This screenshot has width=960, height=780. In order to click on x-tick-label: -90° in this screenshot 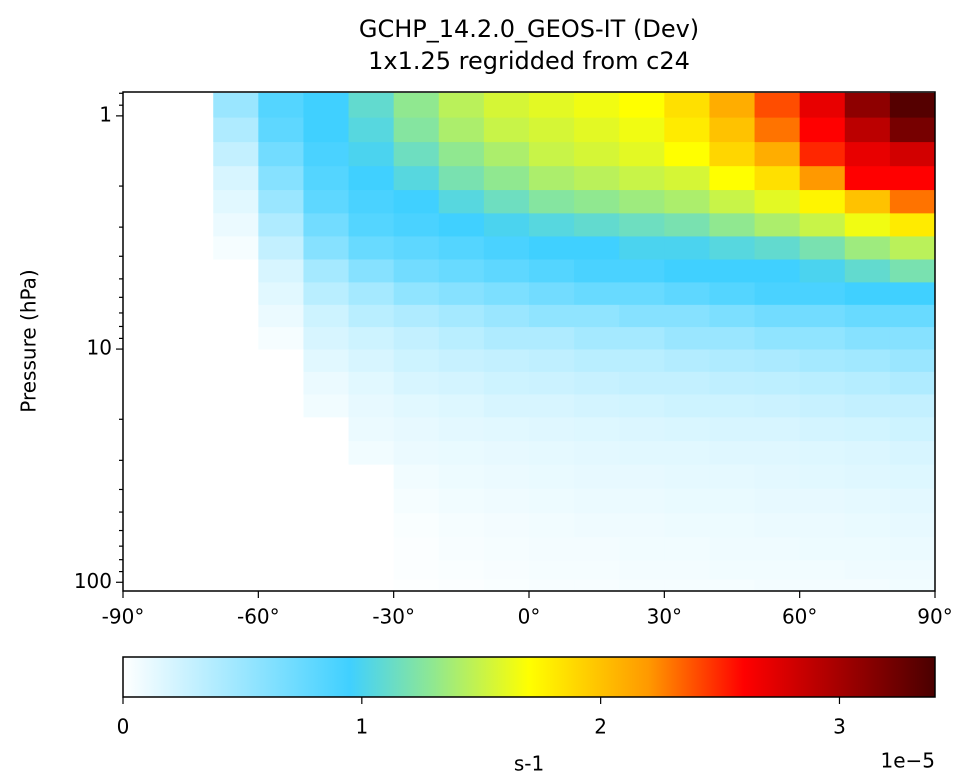, I will do `click(123, 617)`.